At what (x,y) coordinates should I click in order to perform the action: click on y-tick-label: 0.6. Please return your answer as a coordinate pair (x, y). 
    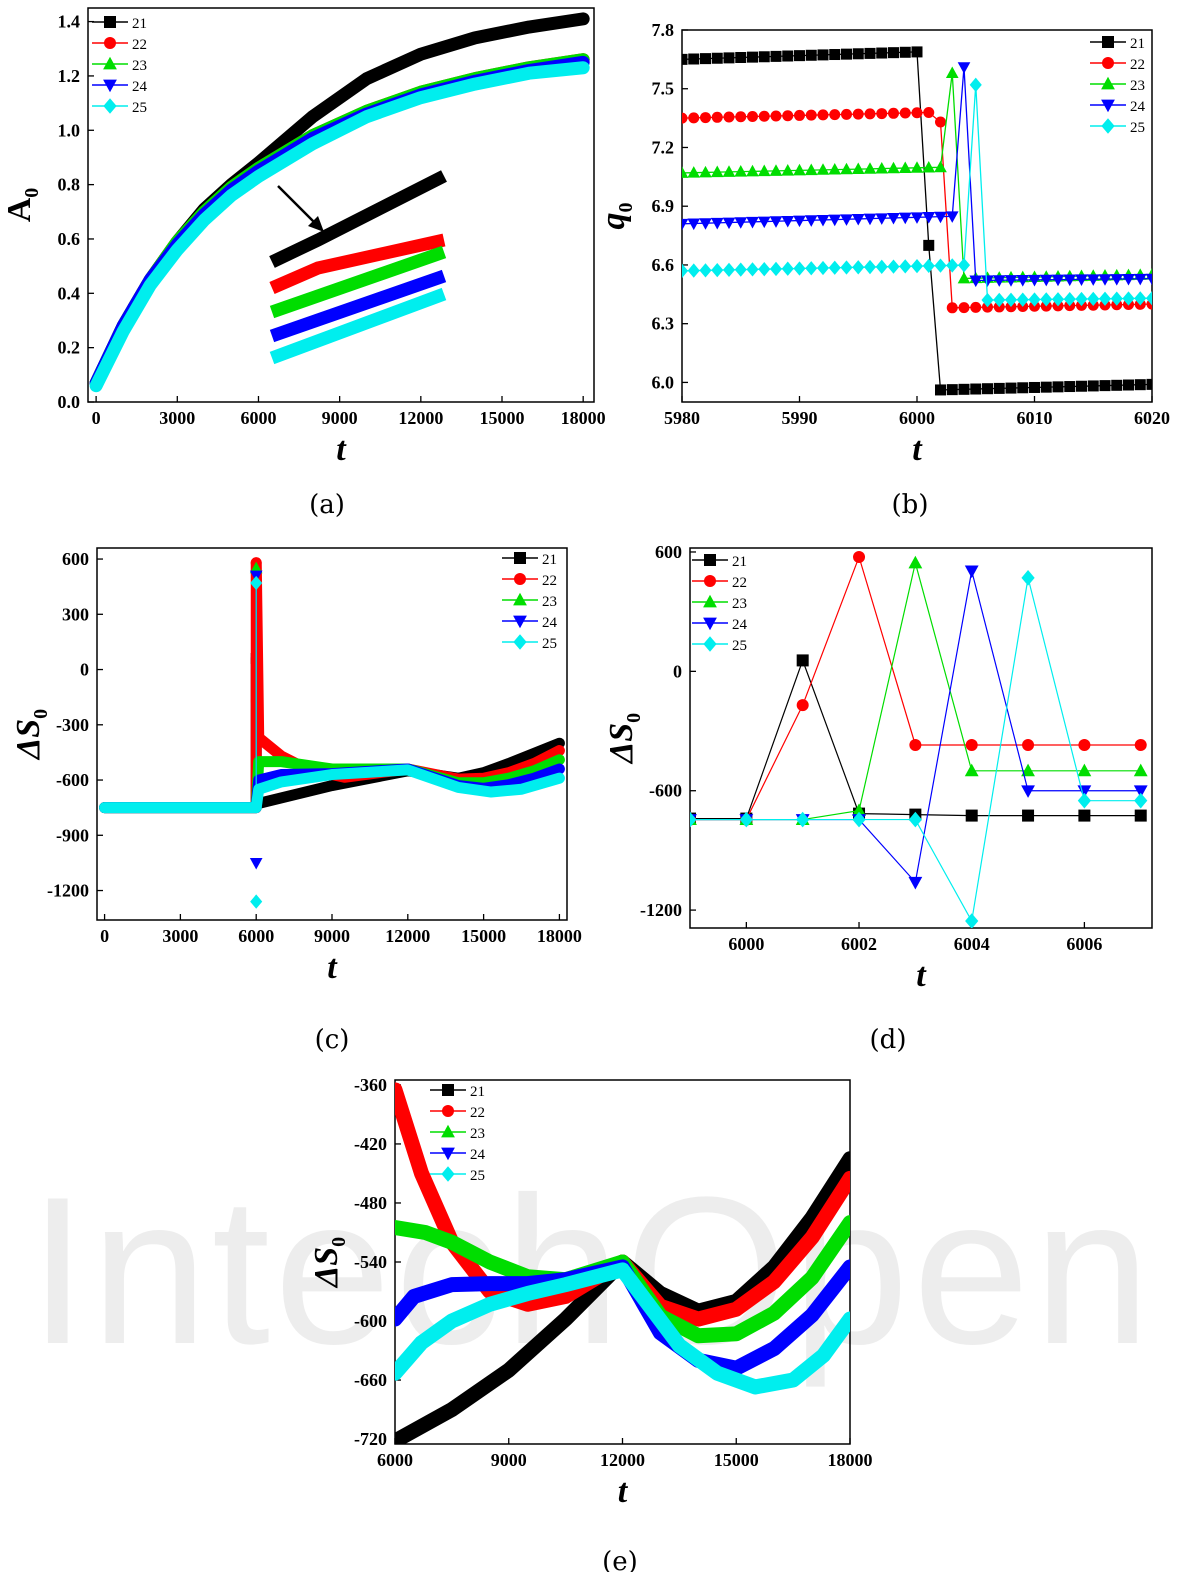
    Looking at the image, I should click on (69, 239).